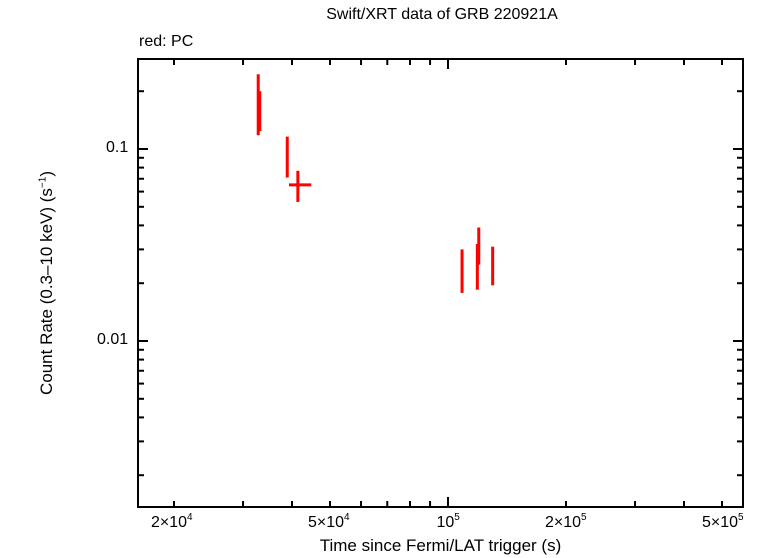  Describe the element at coordinates (329, 521) in the screenshot. I see `x-tick-label: 5×10⁴` at that location.